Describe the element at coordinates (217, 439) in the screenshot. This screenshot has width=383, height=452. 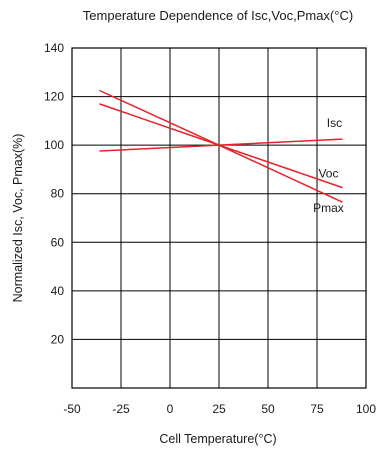
I see `x-axis-label: Cell Temperature(°C)` at that location.